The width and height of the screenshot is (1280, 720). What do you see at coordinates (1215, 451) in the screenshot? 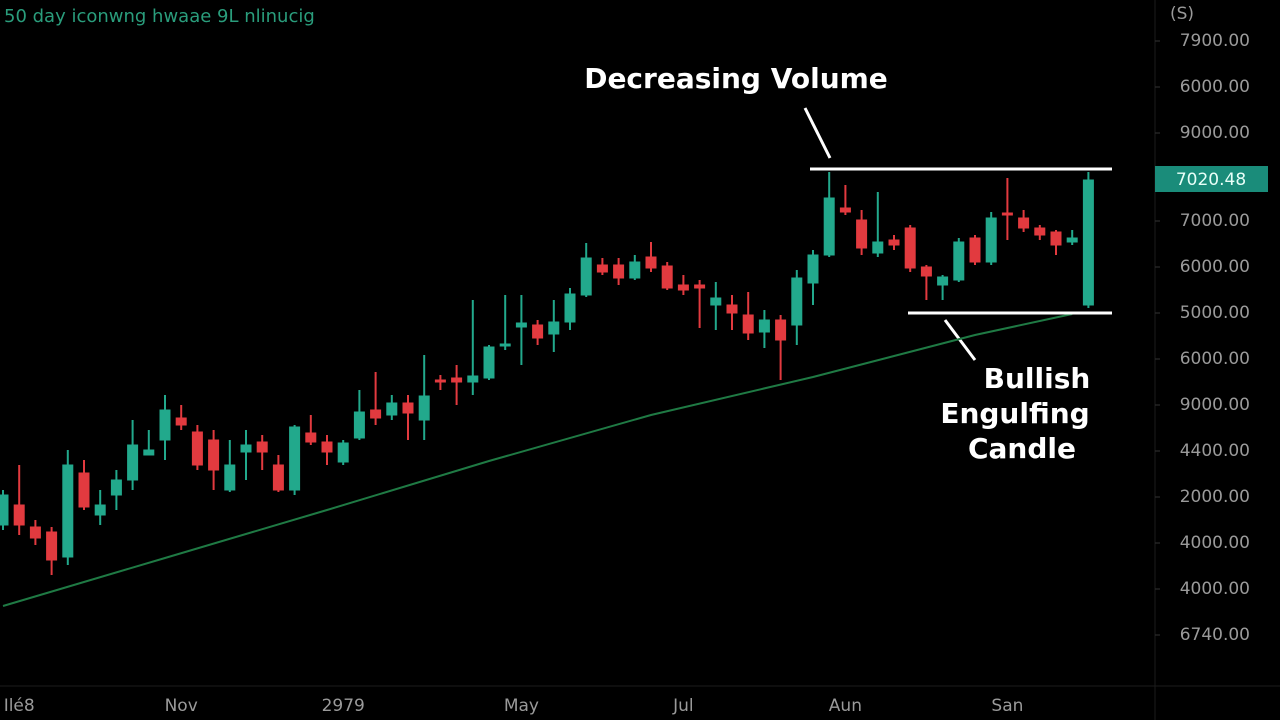
I see `y-tick-label: 4400.00` at bounding box center [1215, 451].